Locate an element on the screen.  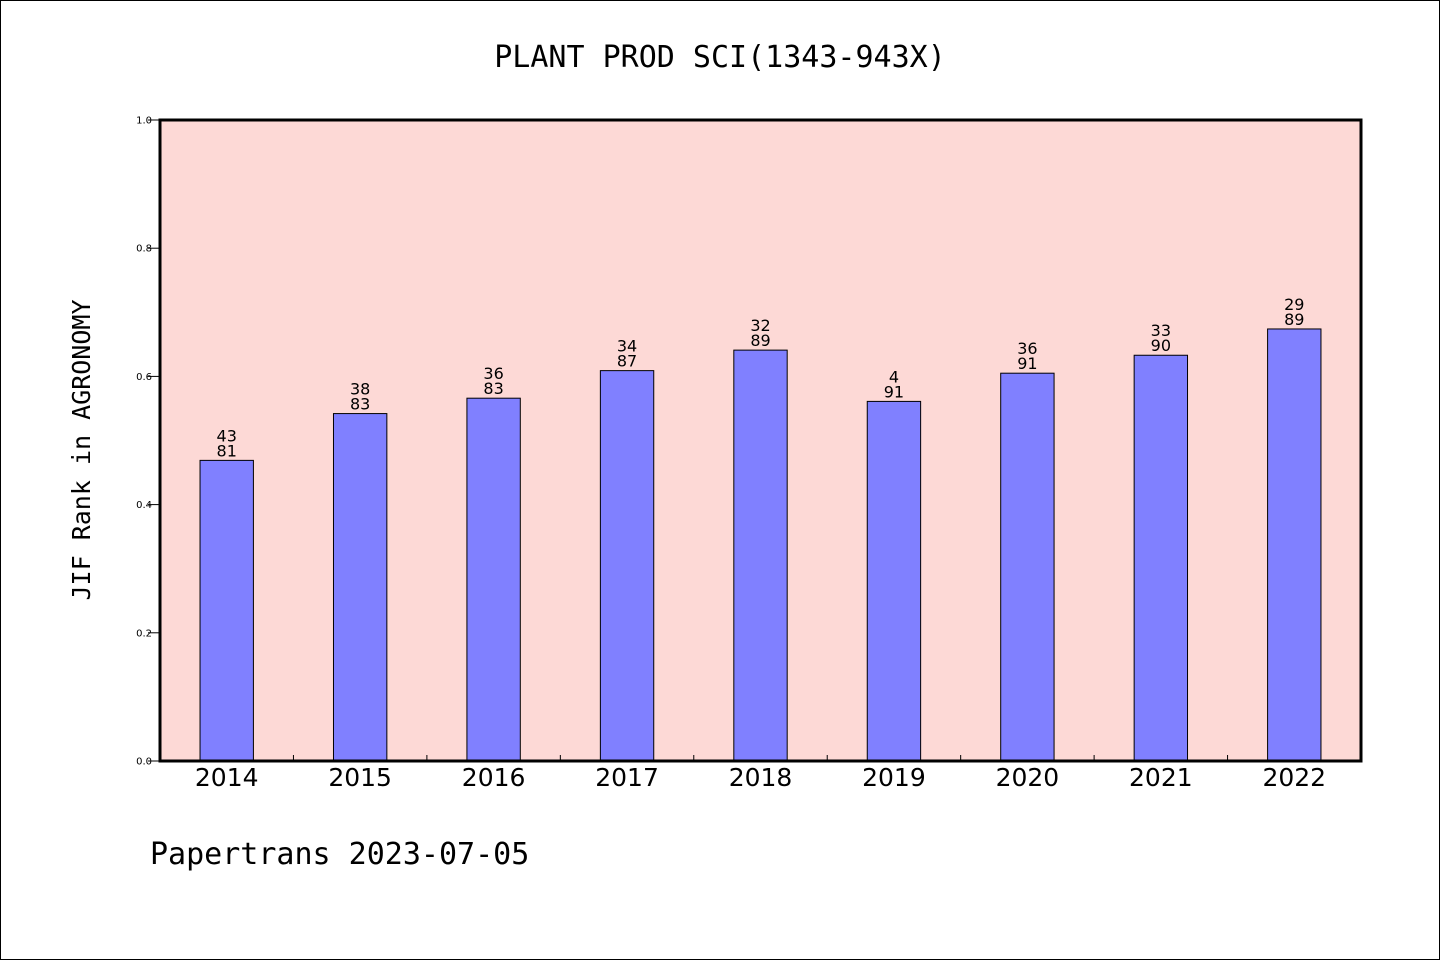
x-tick-label: 2017 is located at coordinates (627, 777).